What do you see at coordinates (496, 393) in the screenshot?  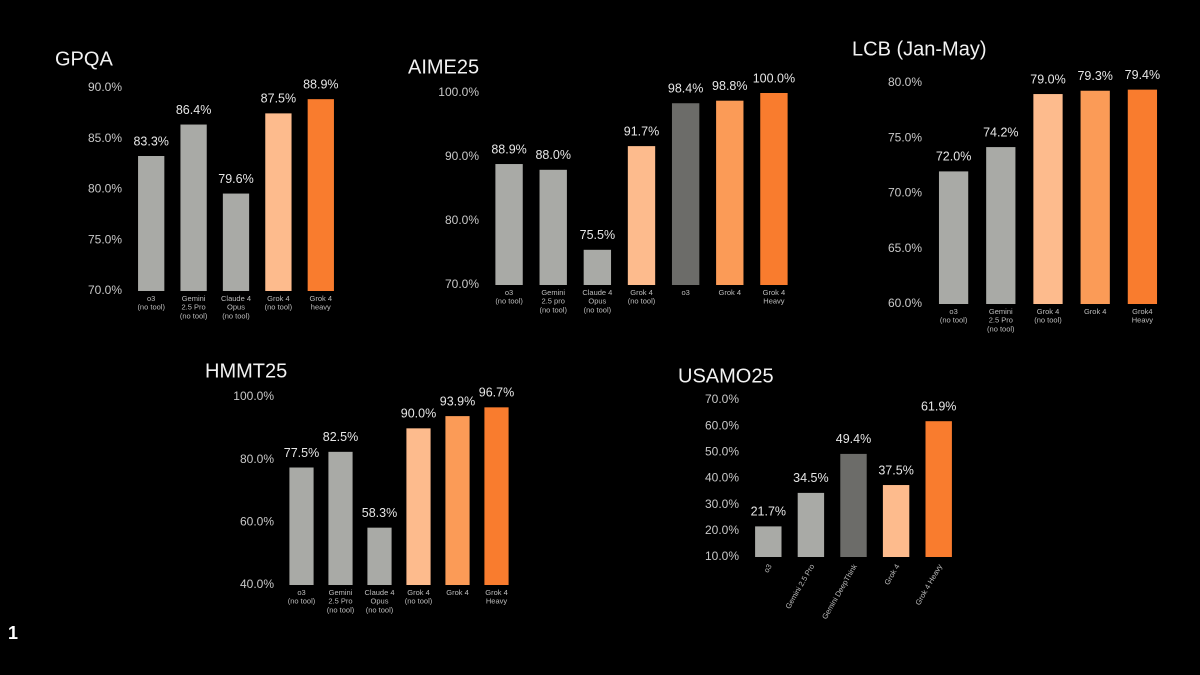 I see `value-label: 96.7%` at bounding box center [496, 393].